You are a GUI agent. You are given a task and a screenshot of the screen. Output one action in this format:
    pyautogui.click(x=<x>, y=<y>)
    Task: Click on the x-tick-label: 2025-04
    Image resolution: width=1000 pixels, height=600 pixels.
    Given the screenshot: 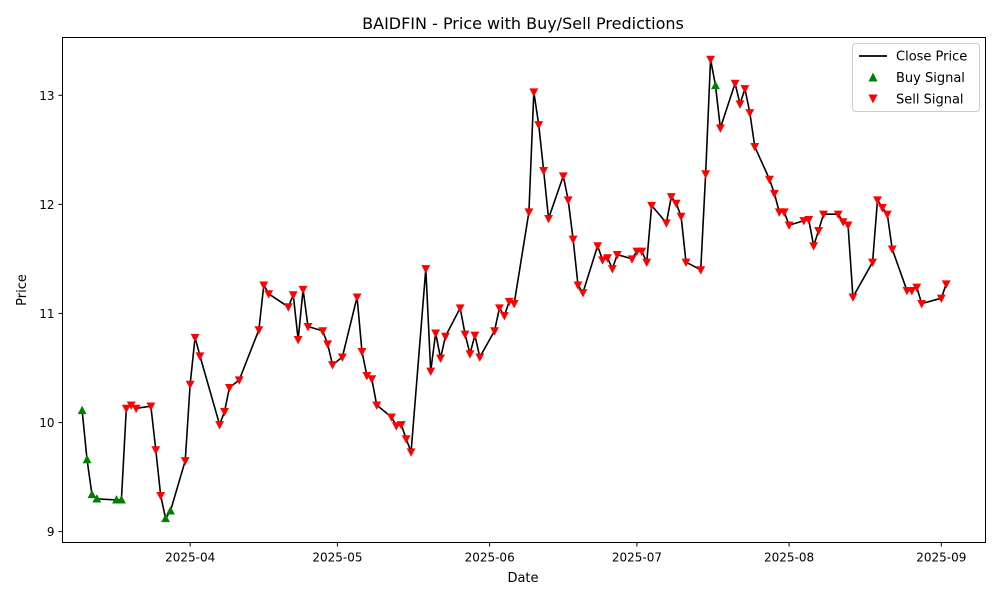 What is the action you would take?
    pyautogui.click(x=190, y=558)
    